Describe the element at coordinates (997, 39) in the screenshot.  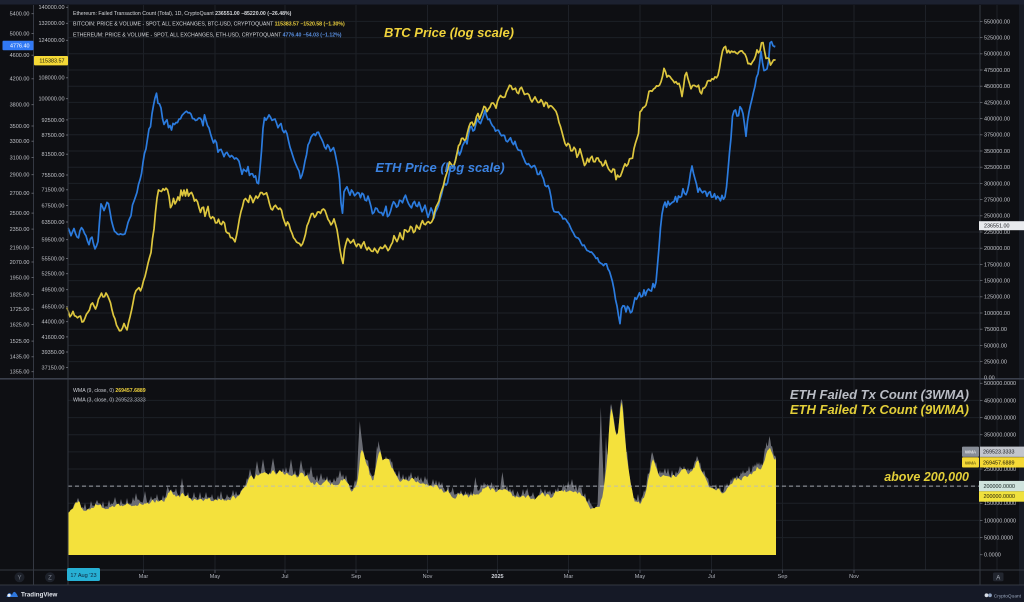
I see `svg-text: 525000.00` at that location.